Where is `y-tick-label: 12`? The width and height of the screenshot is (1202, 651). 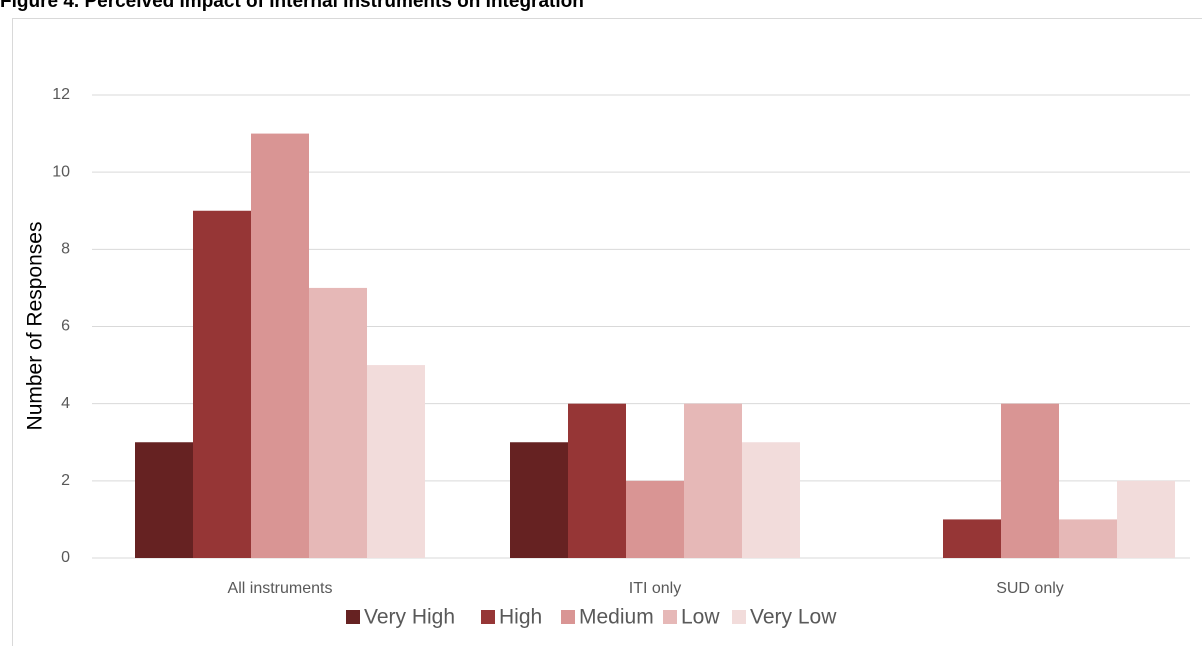 y-tick-label: 12 is located at coordinates (61, 94).